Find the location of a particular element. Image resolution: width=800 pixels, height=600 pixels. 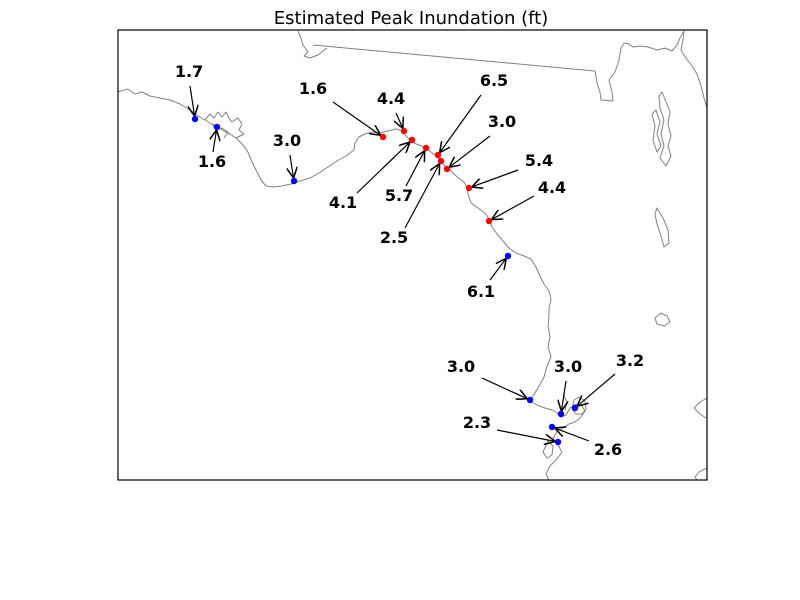

small-island is located at coordinates (662, 319).